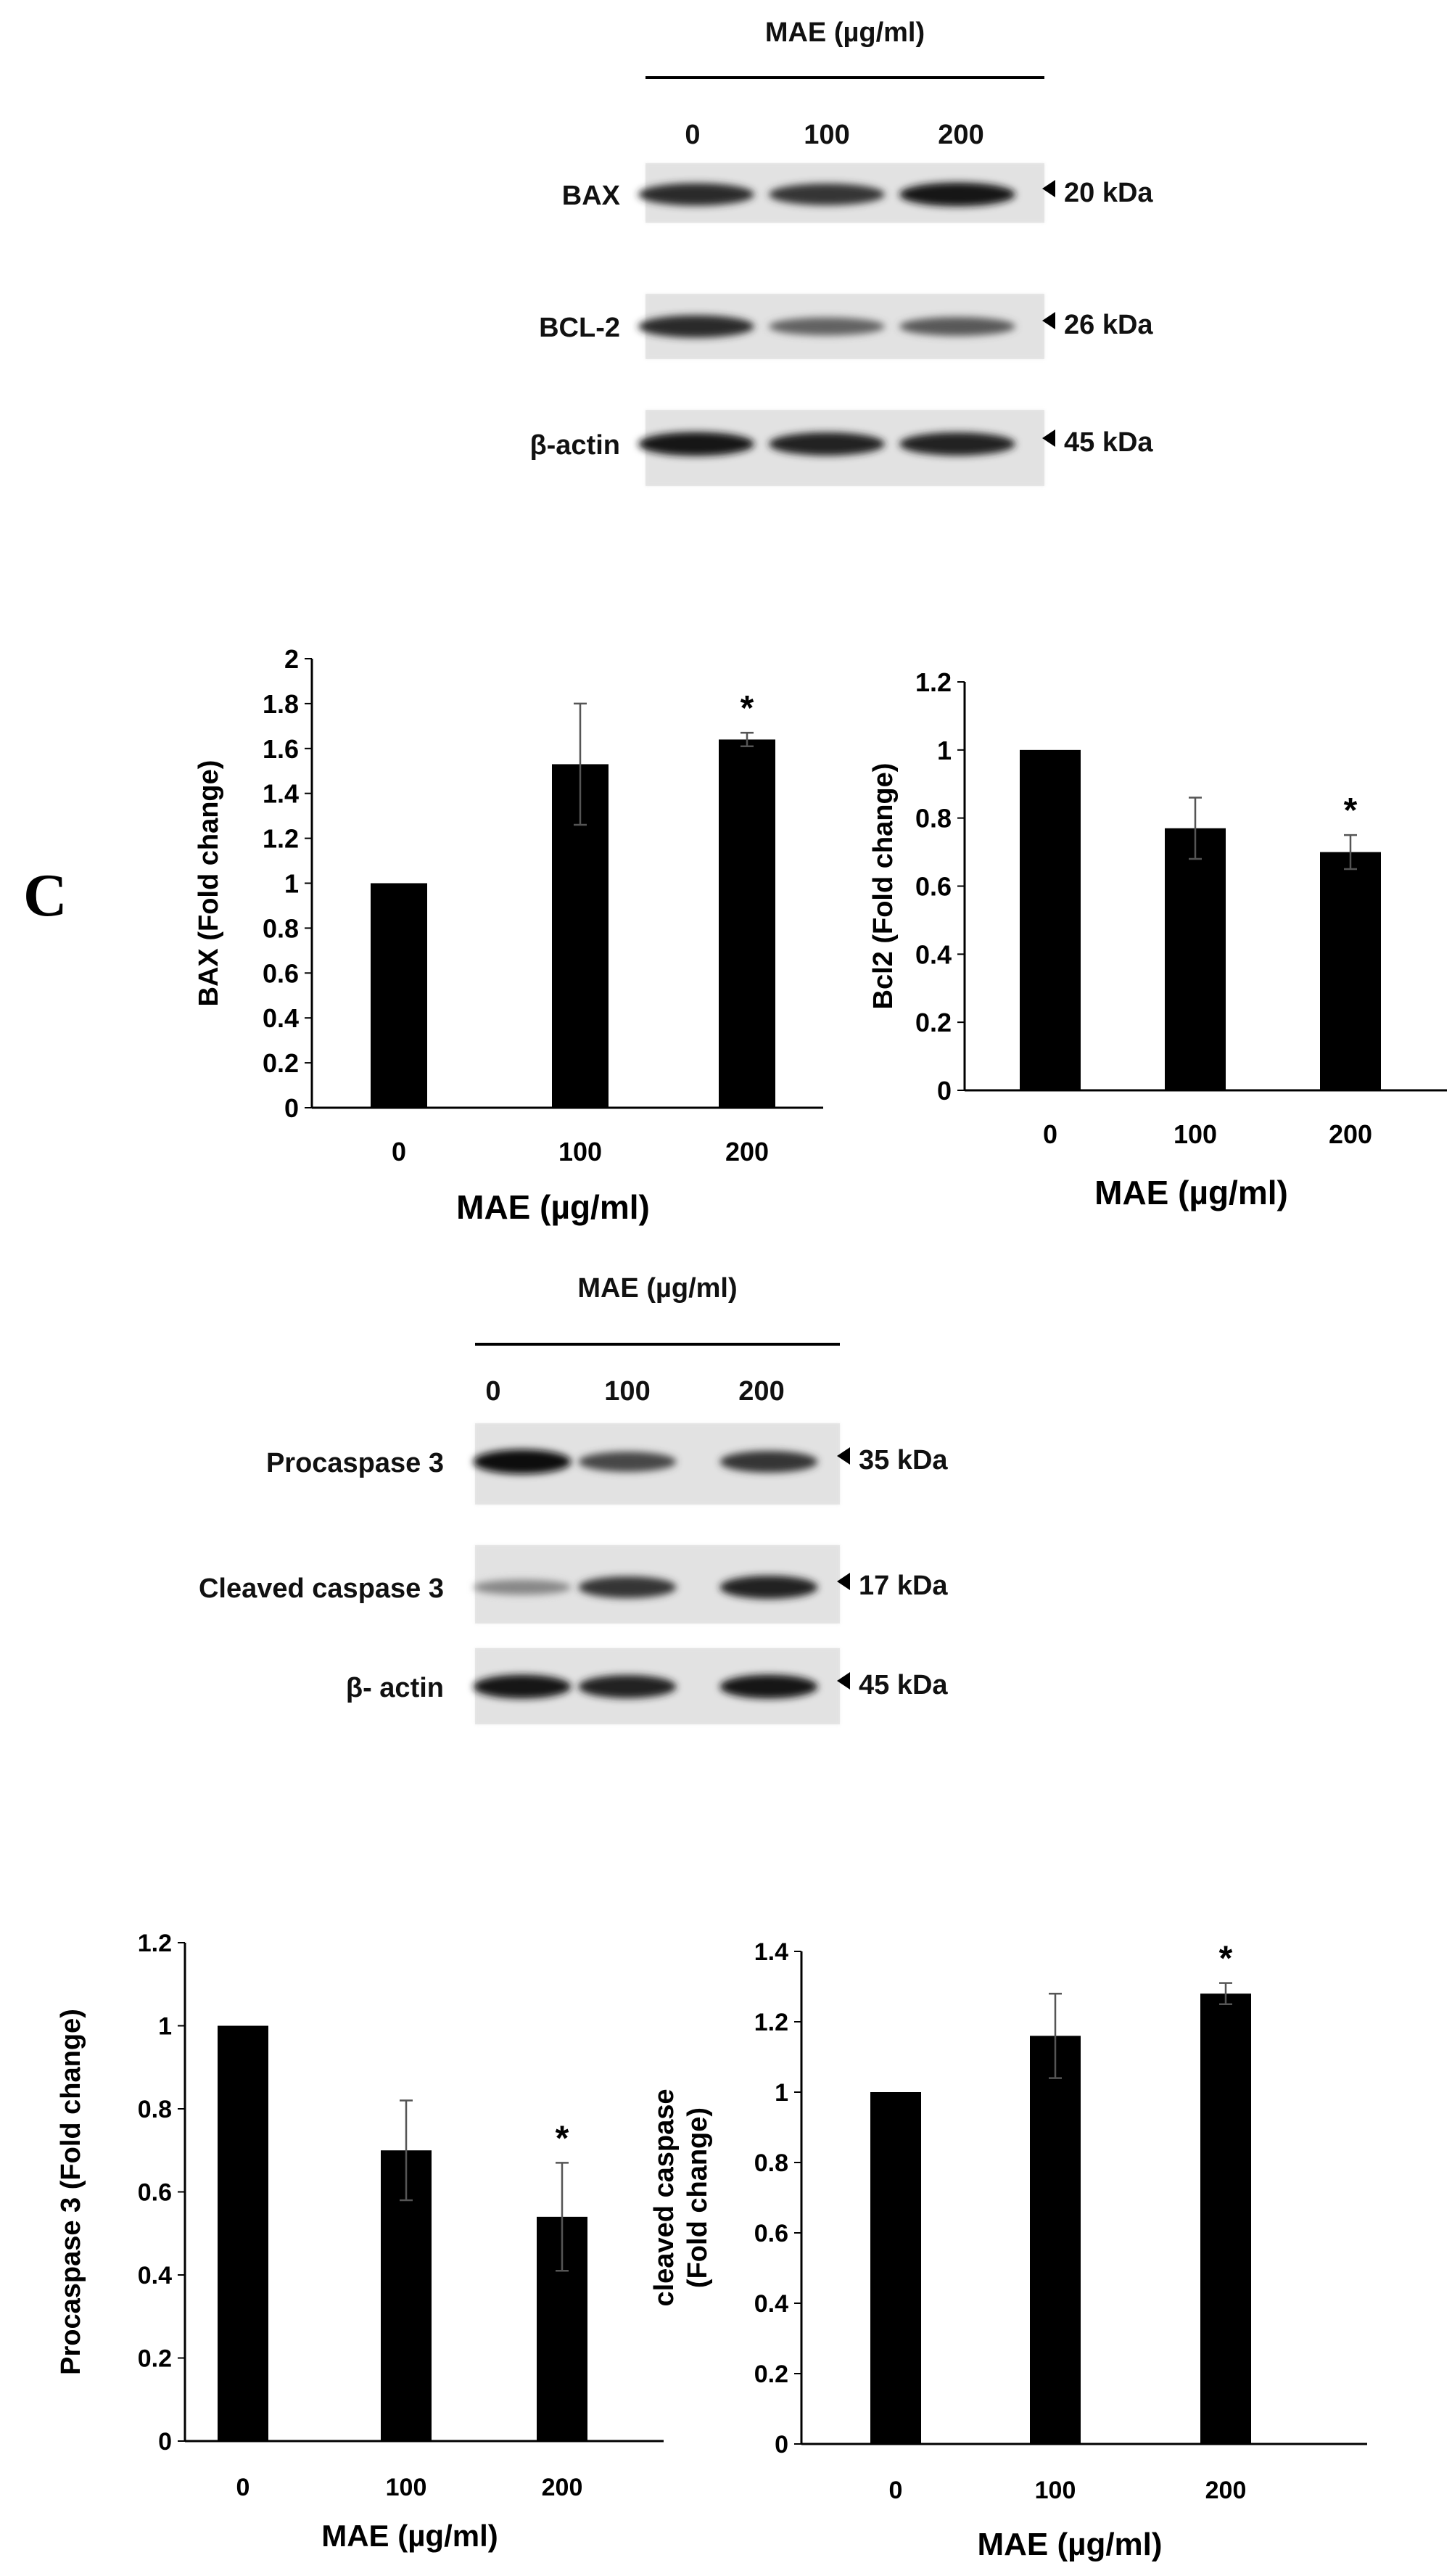 This screenshot has height=2576, width=1452. I want to click on blot-row: Cleaved caspase 3 17 kDa, so click(573, 1584).